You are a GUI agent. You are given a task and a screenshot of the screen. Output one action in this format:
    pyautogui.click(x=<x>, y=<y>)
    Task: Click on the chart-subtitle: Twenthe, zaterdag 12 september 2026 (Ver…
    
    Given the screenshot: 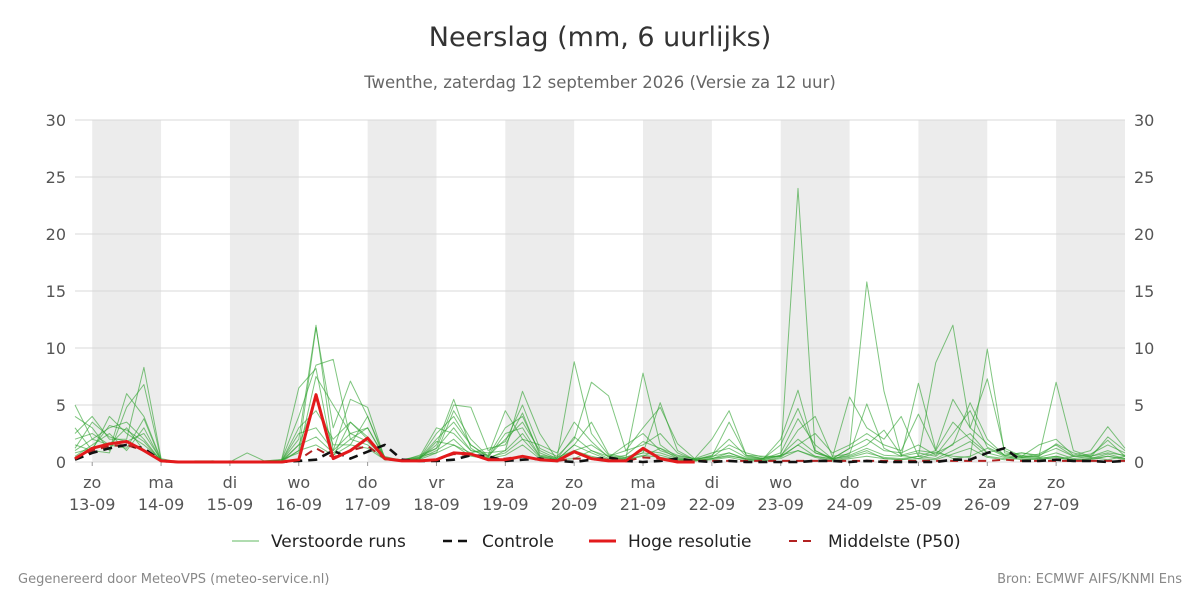 What is the action you would take?
    pyautogui.click(x=600, y=82)
    